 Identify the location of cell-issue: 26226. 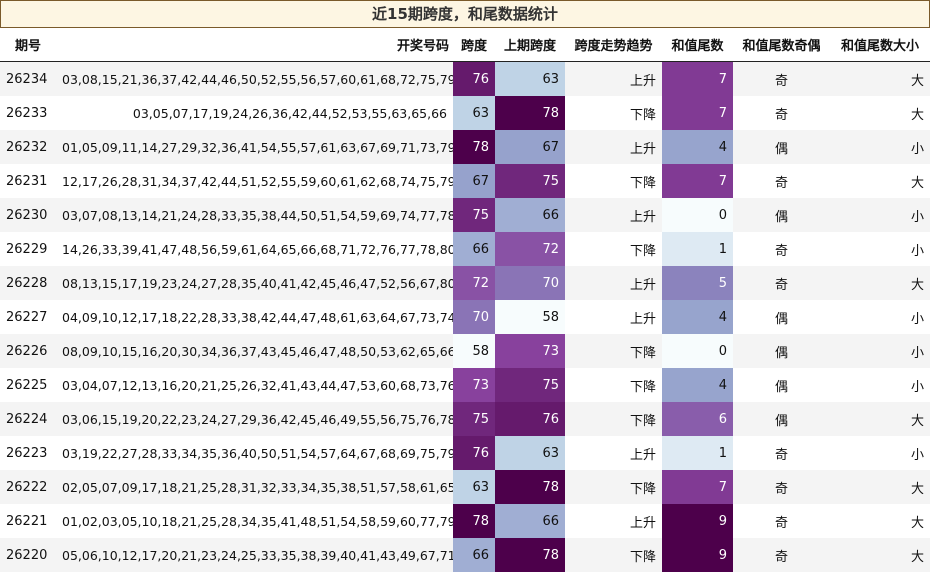
(28, 351).